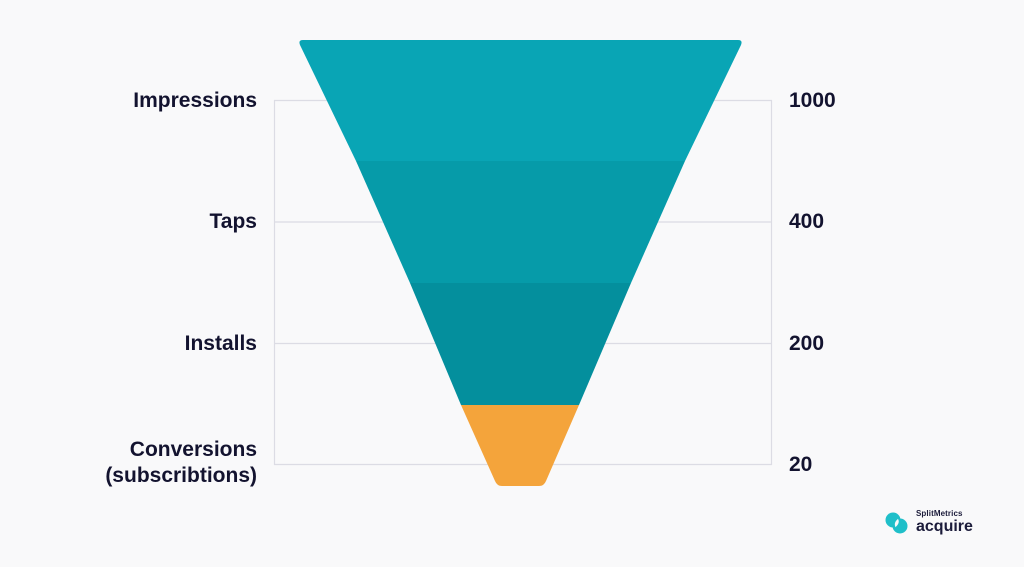  I want to click on label-taps: Taps, so click(233, 221).